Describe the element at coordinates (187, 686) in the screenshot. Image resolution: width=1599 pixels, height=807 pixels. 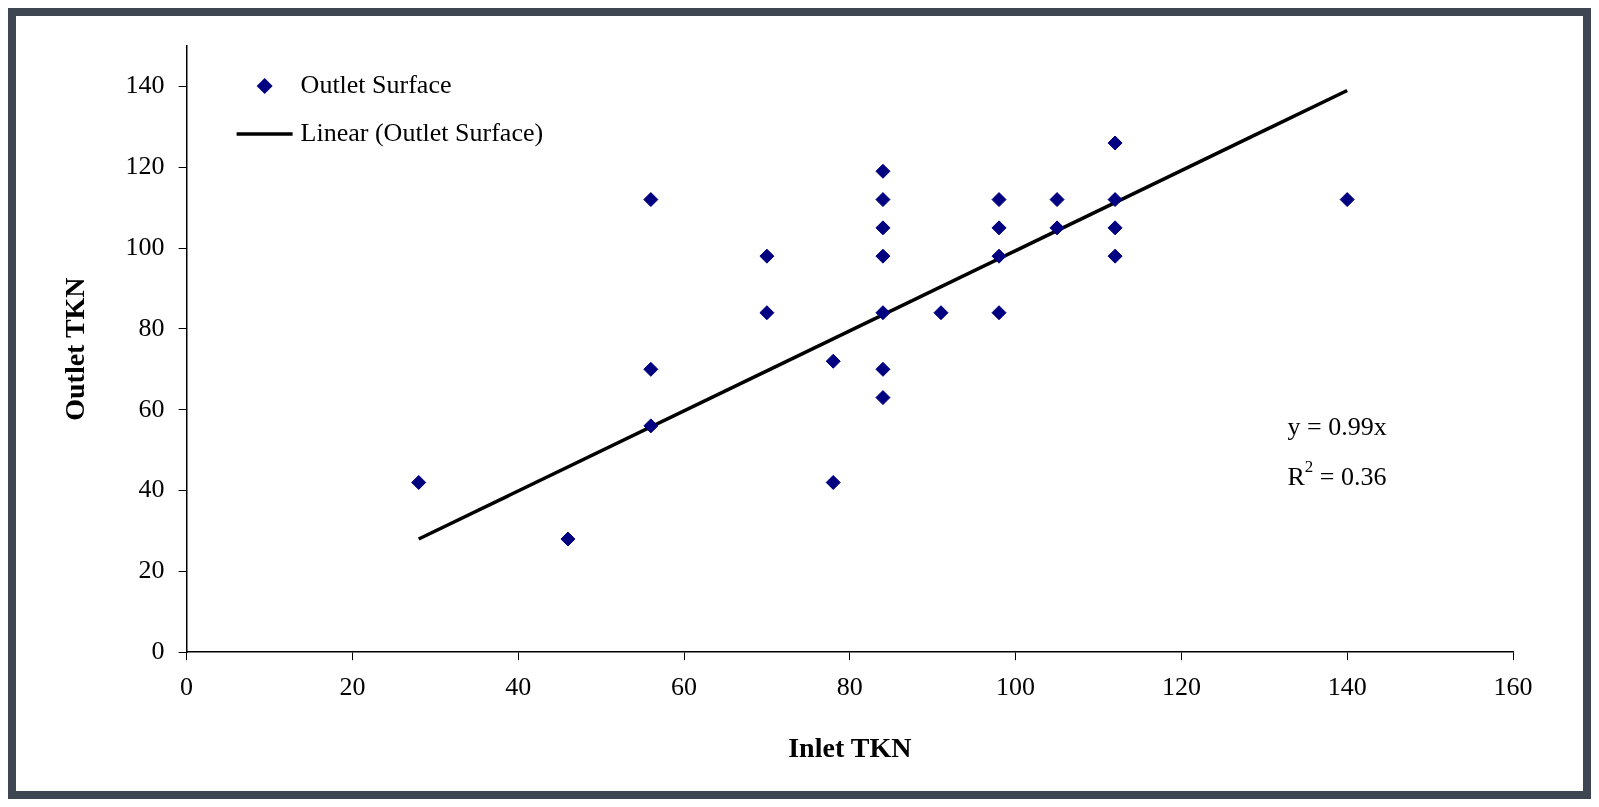
I see `x-tick-label: 0` at that location.